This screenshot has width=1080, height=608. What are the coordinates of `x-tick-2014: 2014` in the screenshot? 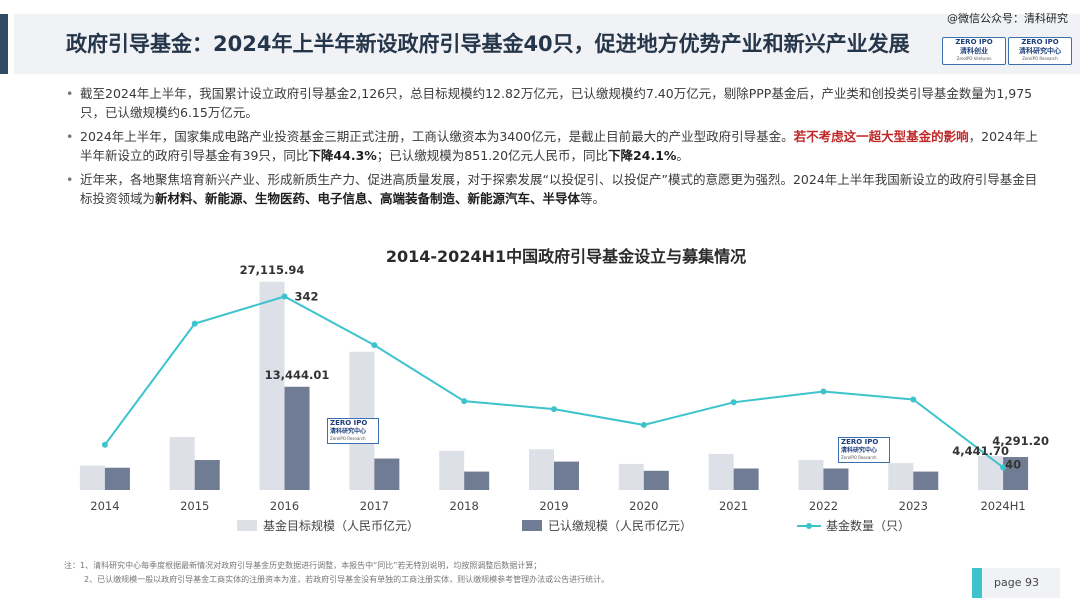 It's located at (104, 506).